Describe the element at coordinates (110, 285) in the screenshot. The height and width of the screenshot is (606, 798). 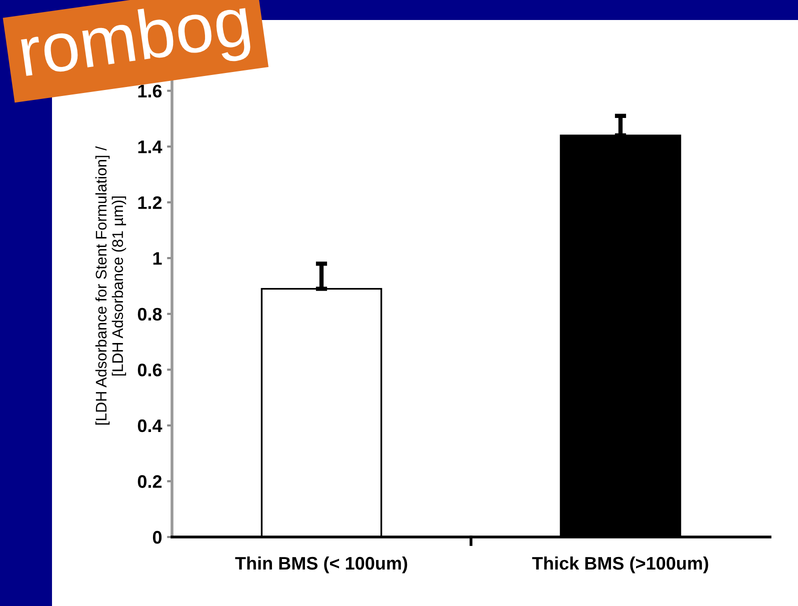
I see `y-axis-title: [LDH Adsorbance for Stent Formulation] / [LDH Adsorbance (81 µm)]` at that location.